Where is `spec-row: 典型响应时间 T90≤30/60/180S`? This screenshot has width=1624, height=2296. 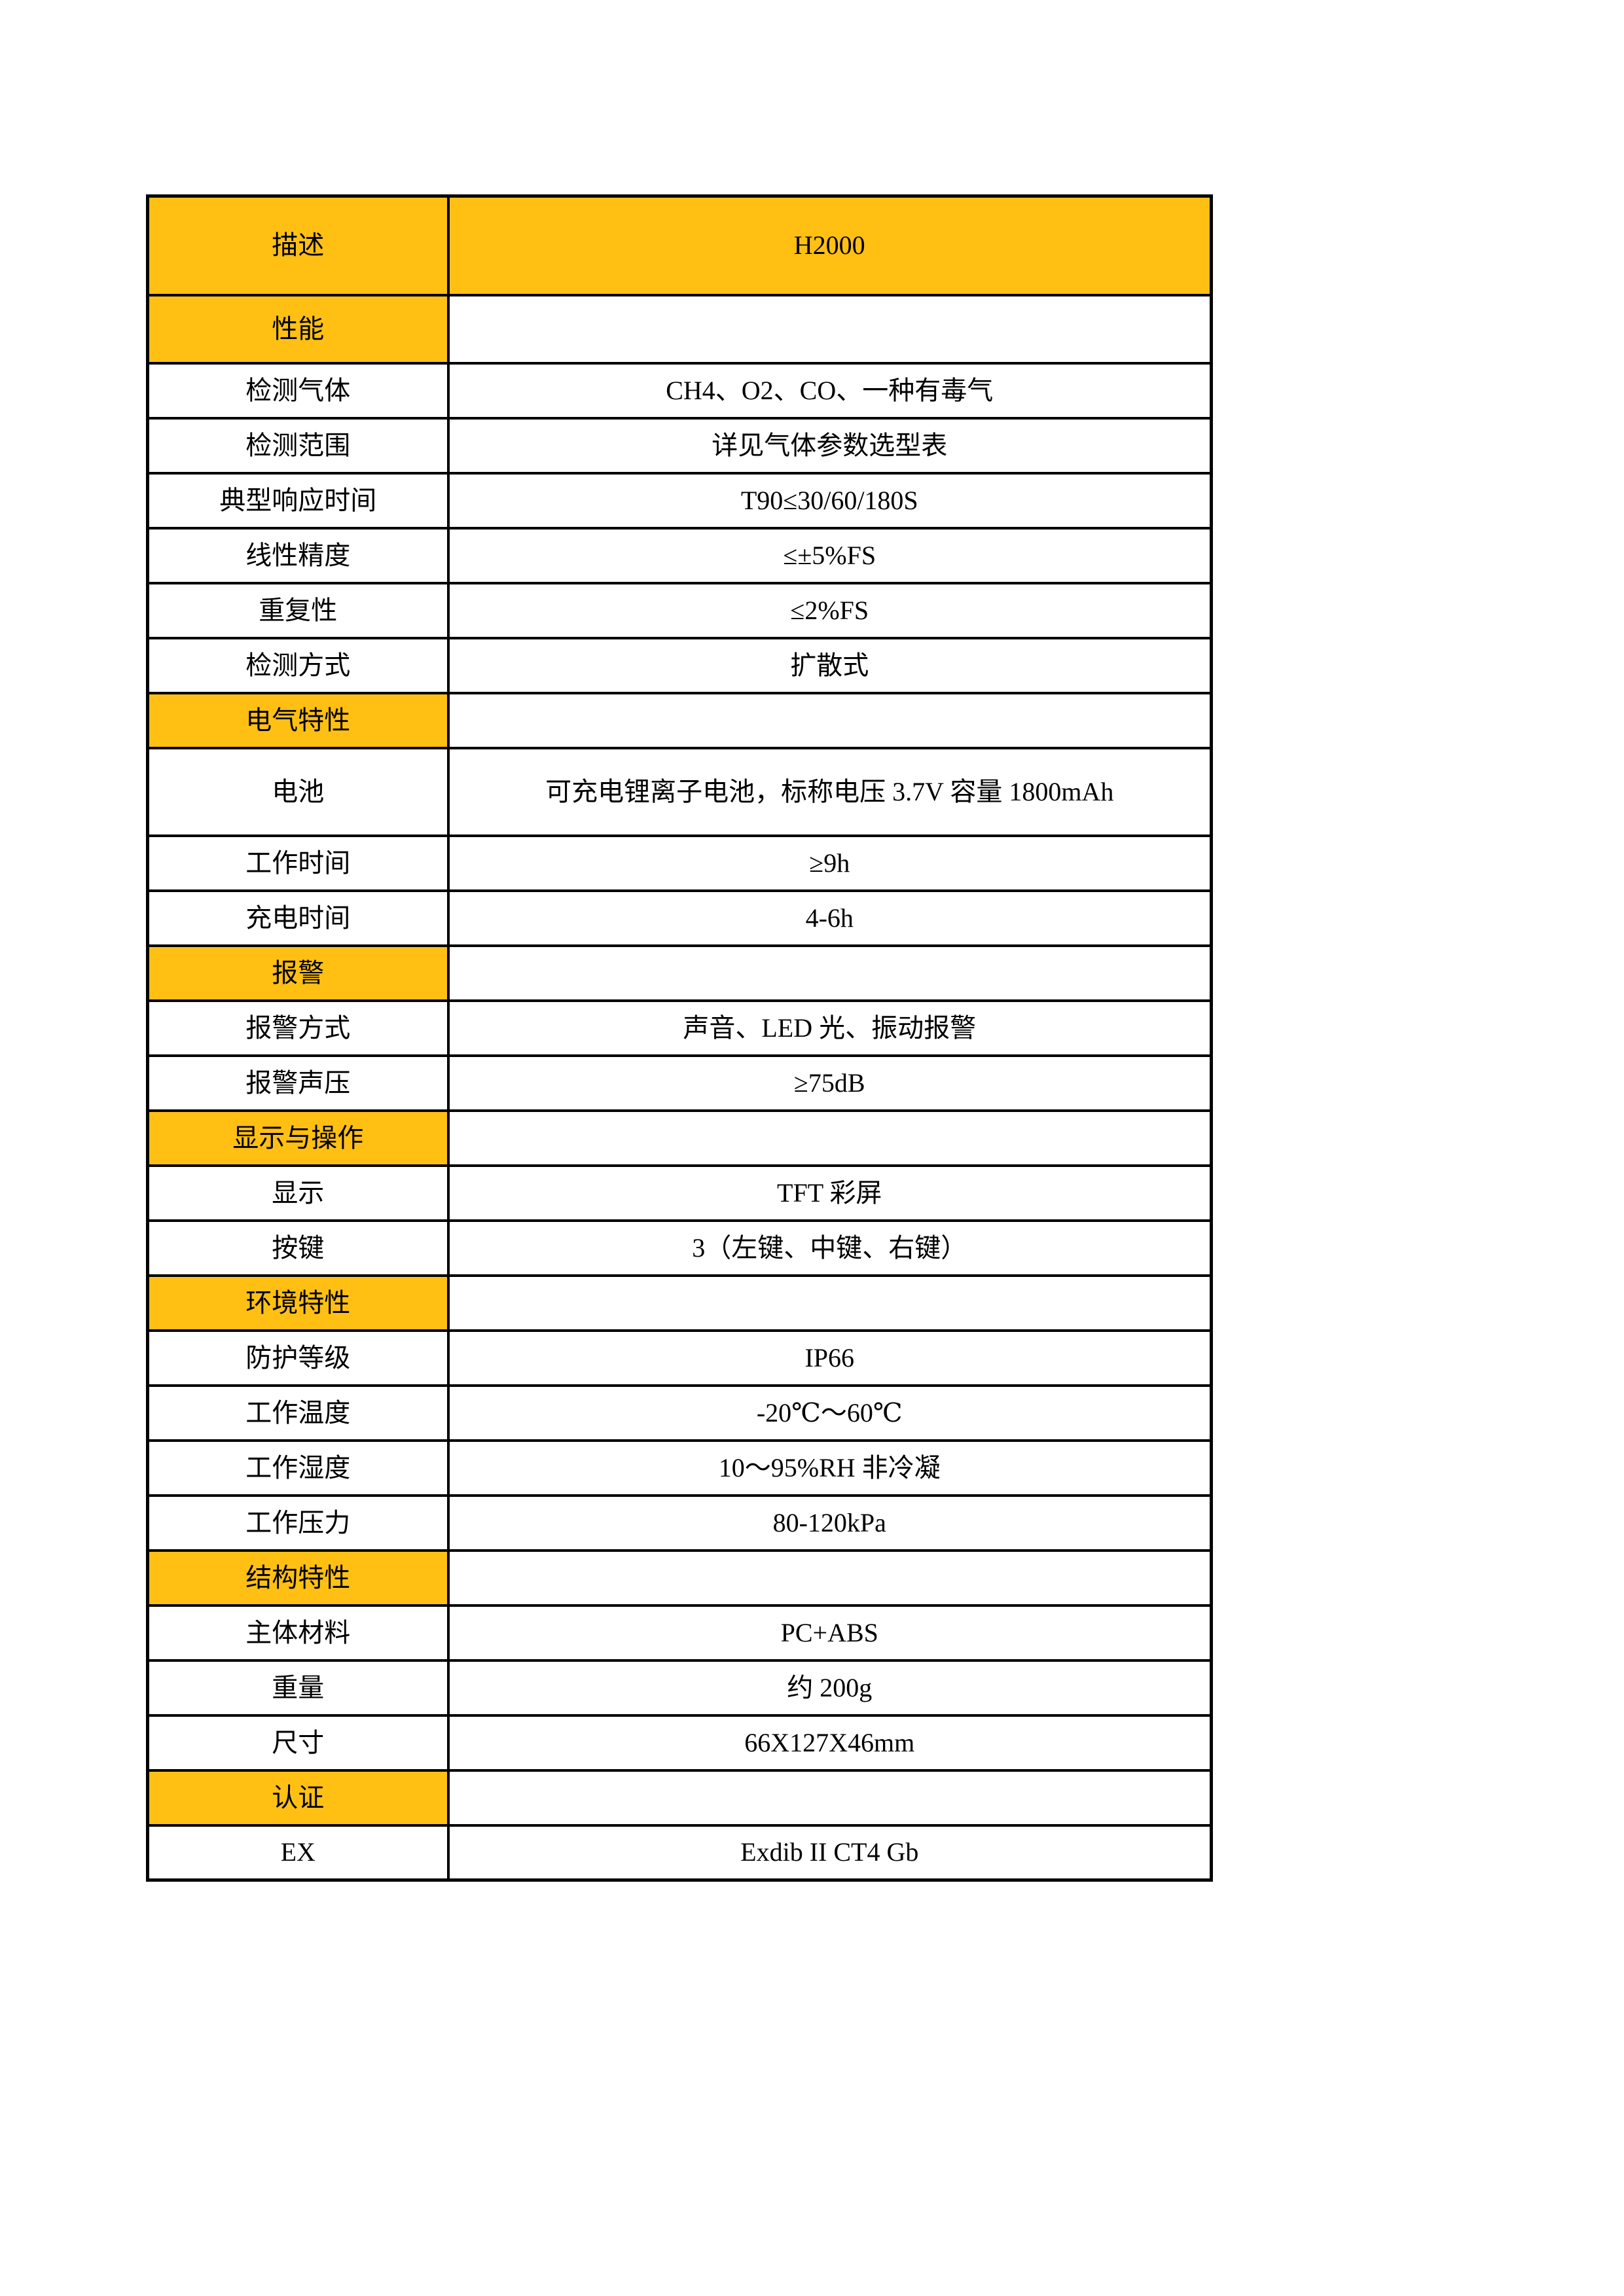
spec-row: 典型响应时间 T90≤30/60/180S is located at coordinates (679, 500).